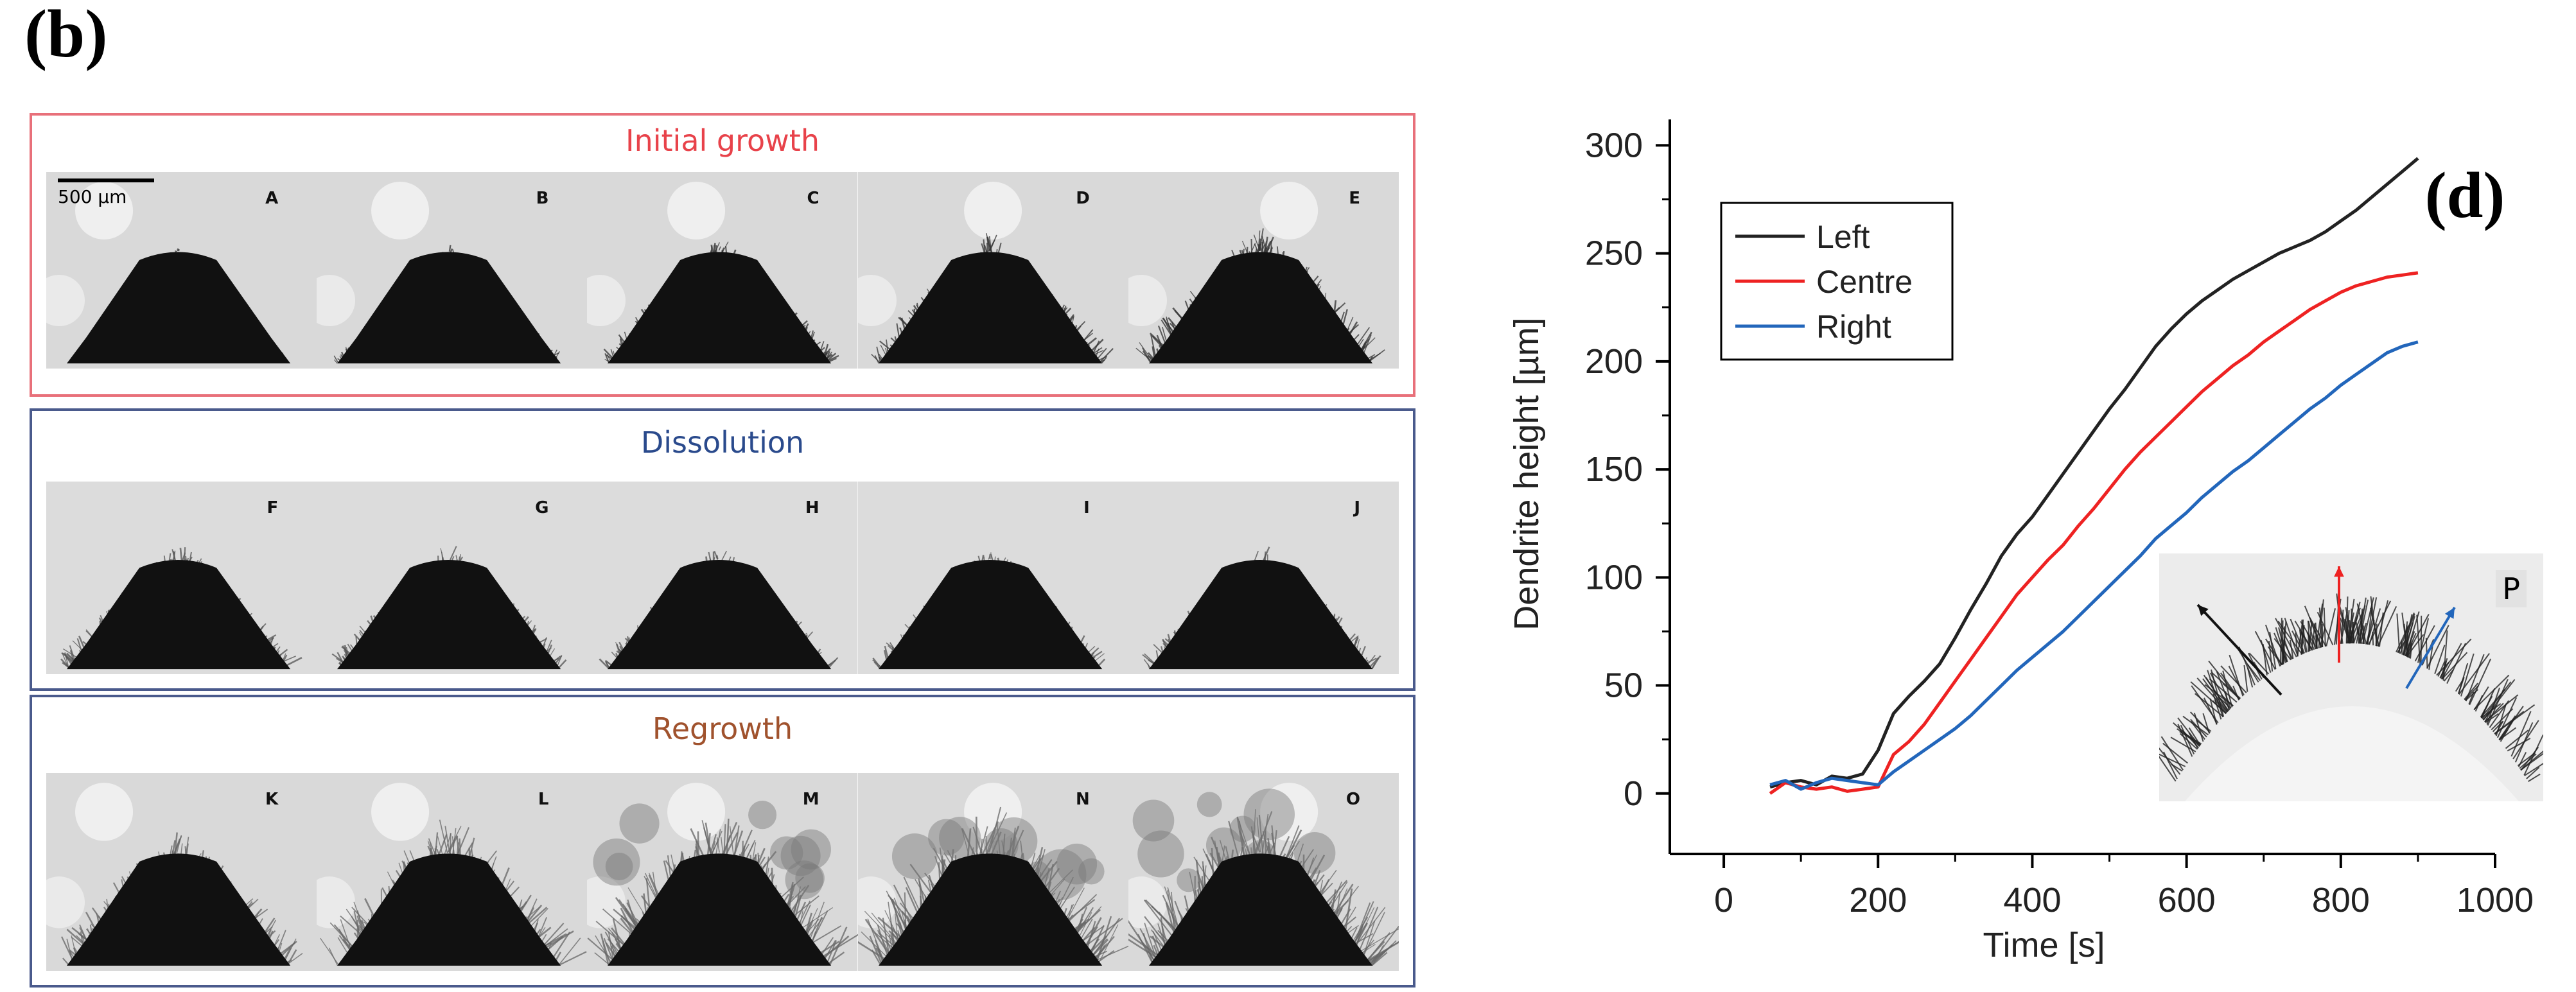 The width and height of the screenshot is (2576, 992). I want to click on inset-micrograph: P, so click(2351, 677).